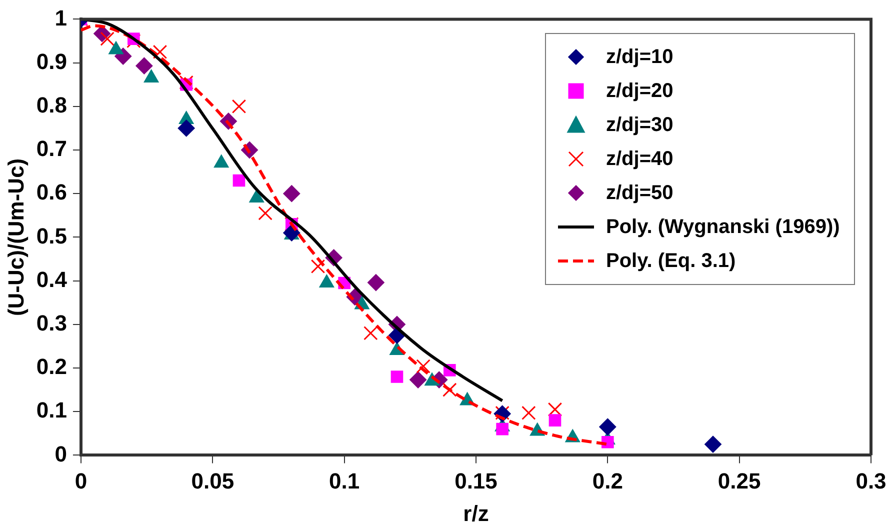  What do you see at coordinates (607, 481) in the screenshot?
I see `x-tick-label: 0.2` at bounding box center [607, 481].